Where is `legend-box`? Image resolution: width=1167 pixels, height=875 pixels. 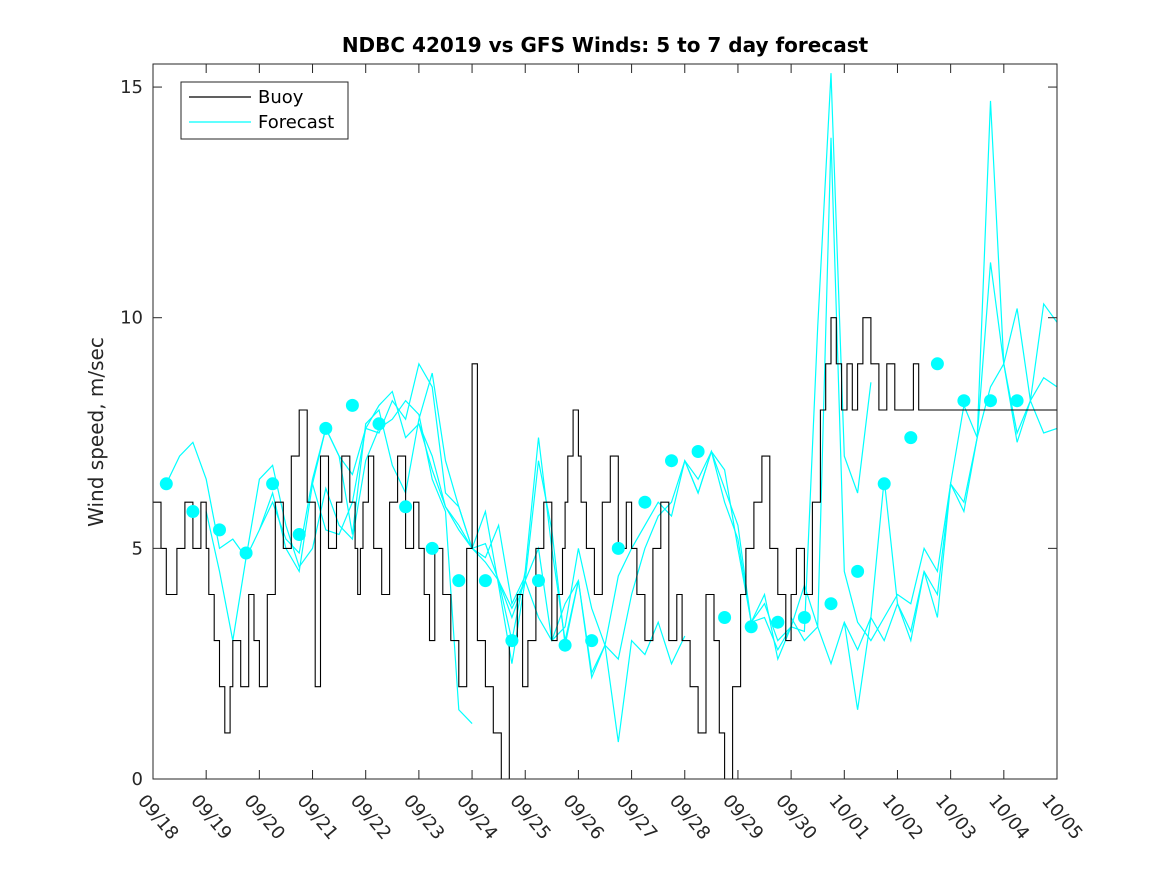 legend-box is located at coordinates (264, 110).